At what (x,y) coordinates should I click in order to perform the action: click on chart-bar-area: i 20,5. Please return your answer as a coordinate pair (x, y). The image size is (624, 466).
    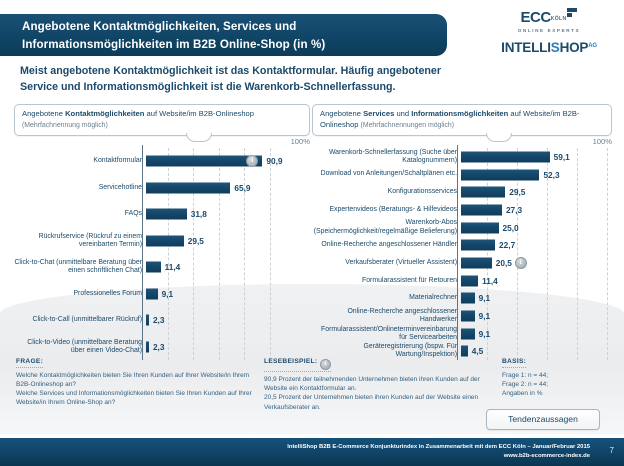
    Looking at the image, I should click on (536, 263).